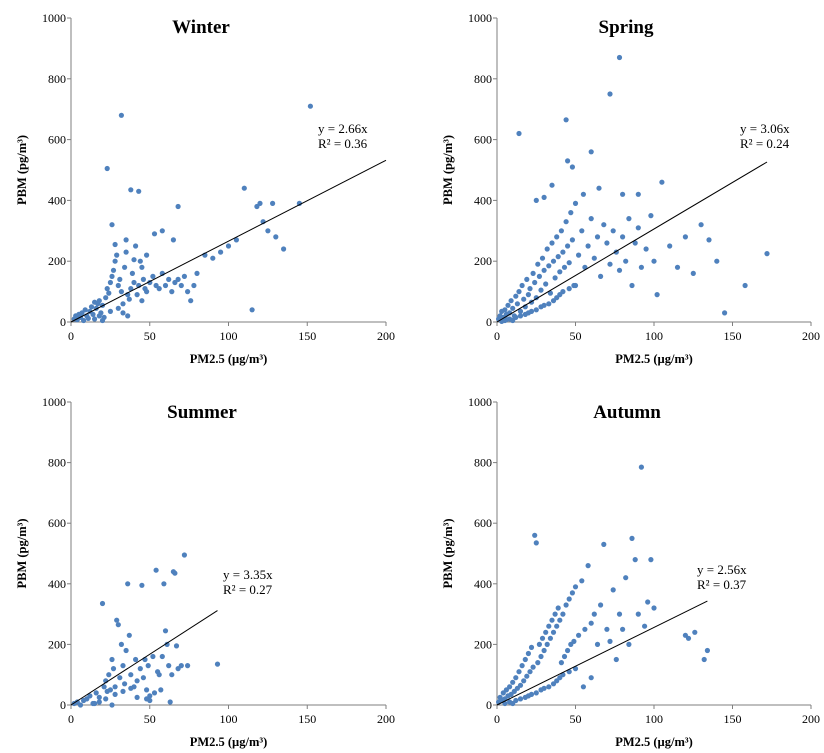 This screenshot has width=824, height=753. Describe the element at coordinates (765, 128) in the screenshot. I see `trendline-equation: y = 3.06x` at that location.